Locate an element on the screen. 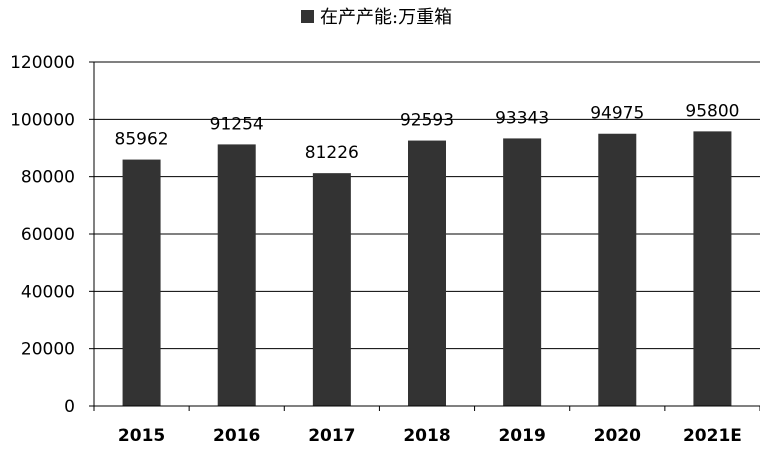 Image resolution: width=760 pixels, height=452 pixels. legend-swatch is located at coordinates (307, 16).